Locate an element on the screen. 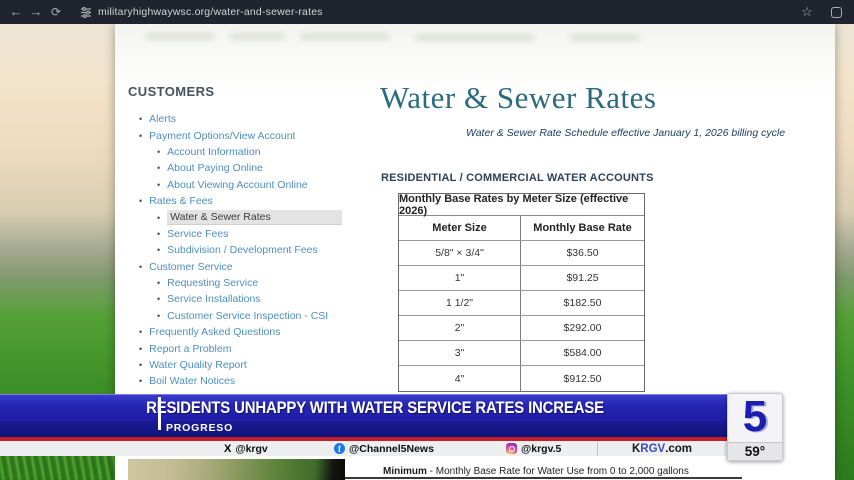  banner-divider-bar is located at coordinates (159, 413).